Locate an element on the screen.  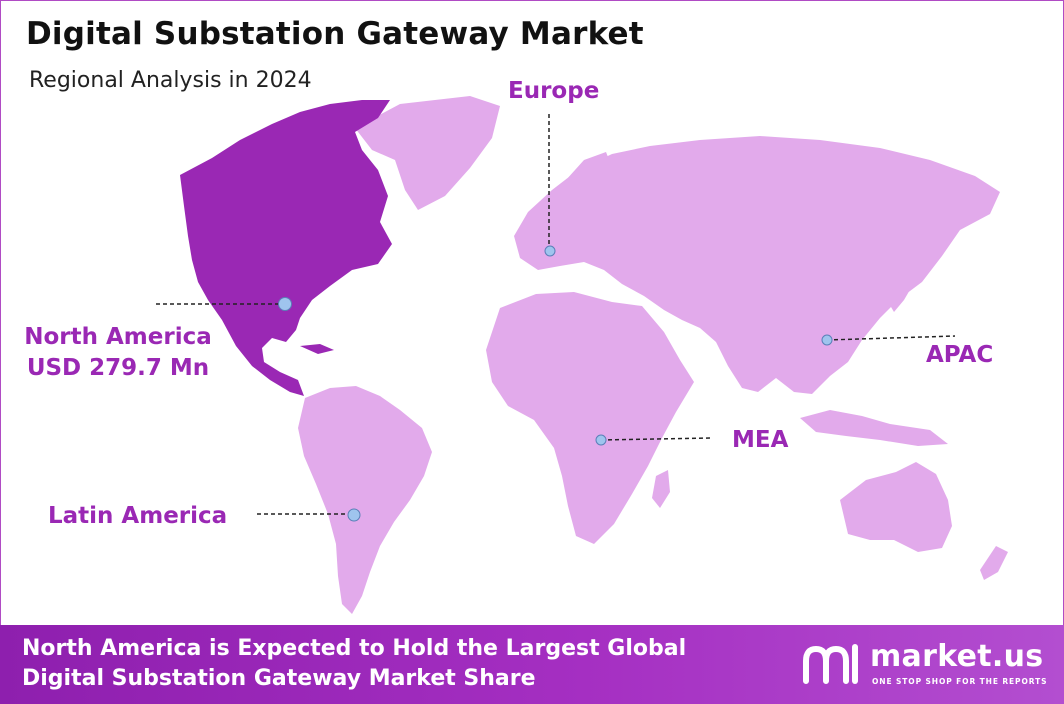
brand-logo: market.us ONE STOP SHOP FOR THE REPORTS is located at coordinates (925, 667).